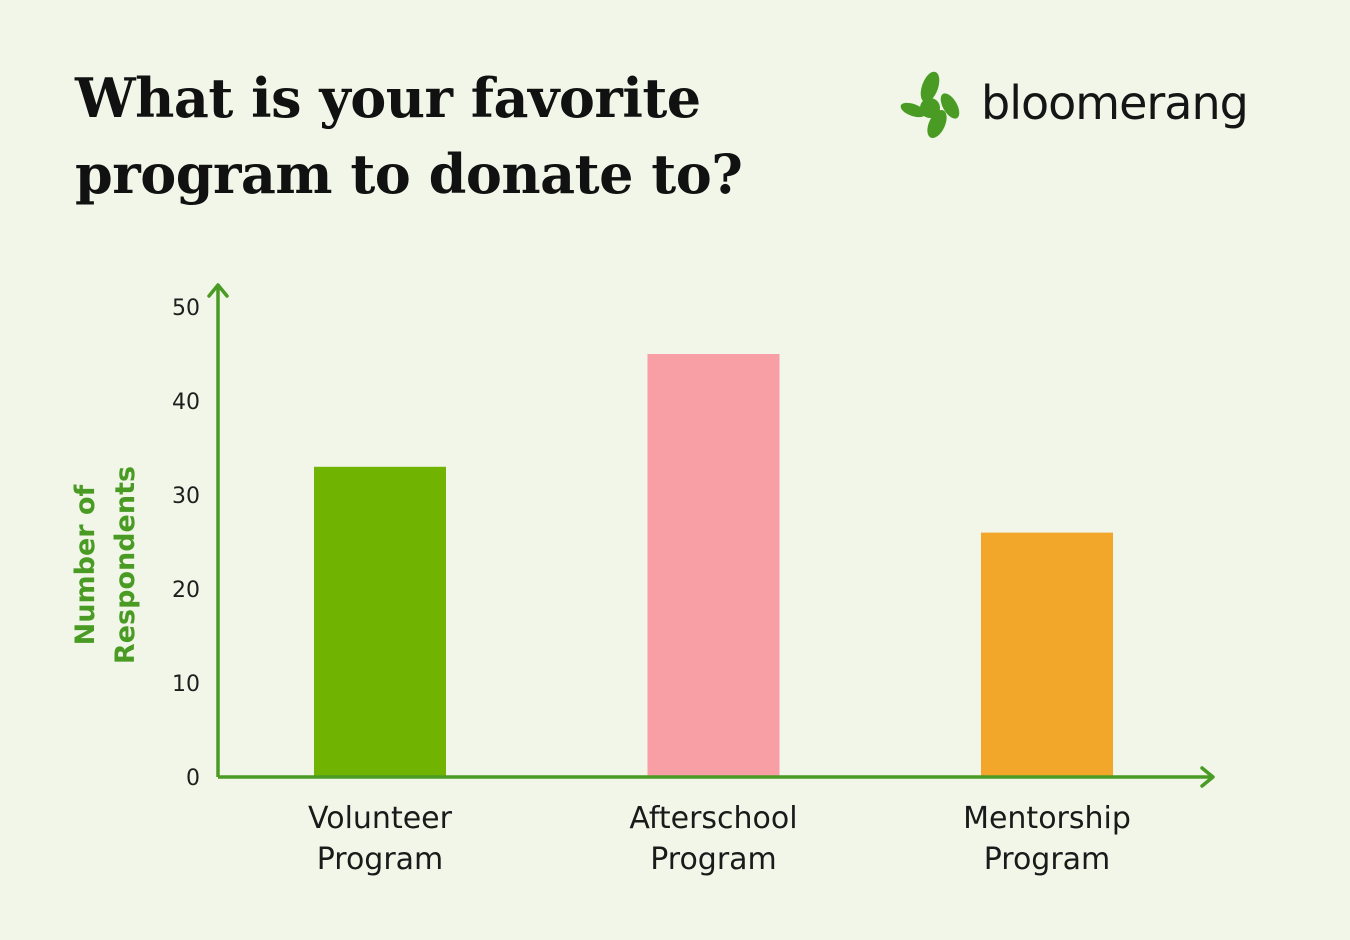  I want to click on category-label-2-line-1: Mentorship, so click(1047, 818).